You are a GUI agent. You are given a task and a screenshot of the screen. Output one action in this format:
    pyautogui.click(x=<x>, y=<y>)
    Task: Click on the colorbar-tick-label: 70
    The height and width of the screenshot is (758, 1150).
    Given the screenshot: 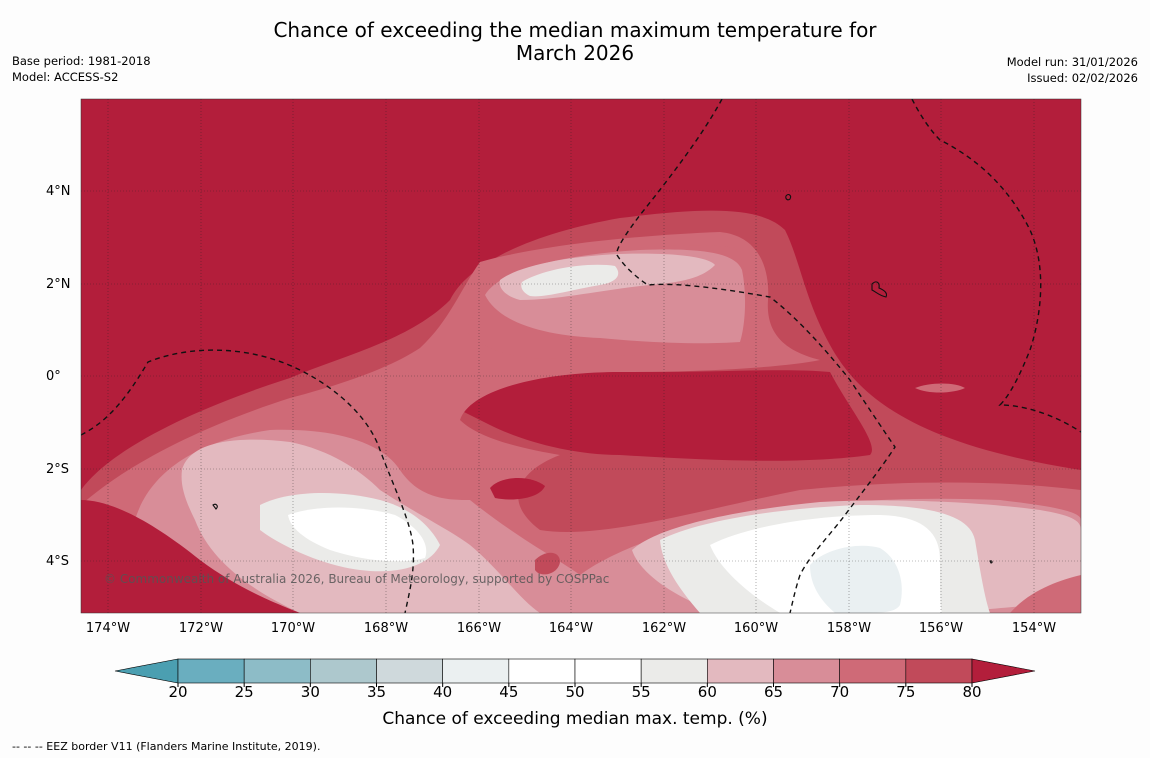 What is the action you would take?
    pyautogui.click(x=840, y=692)
    